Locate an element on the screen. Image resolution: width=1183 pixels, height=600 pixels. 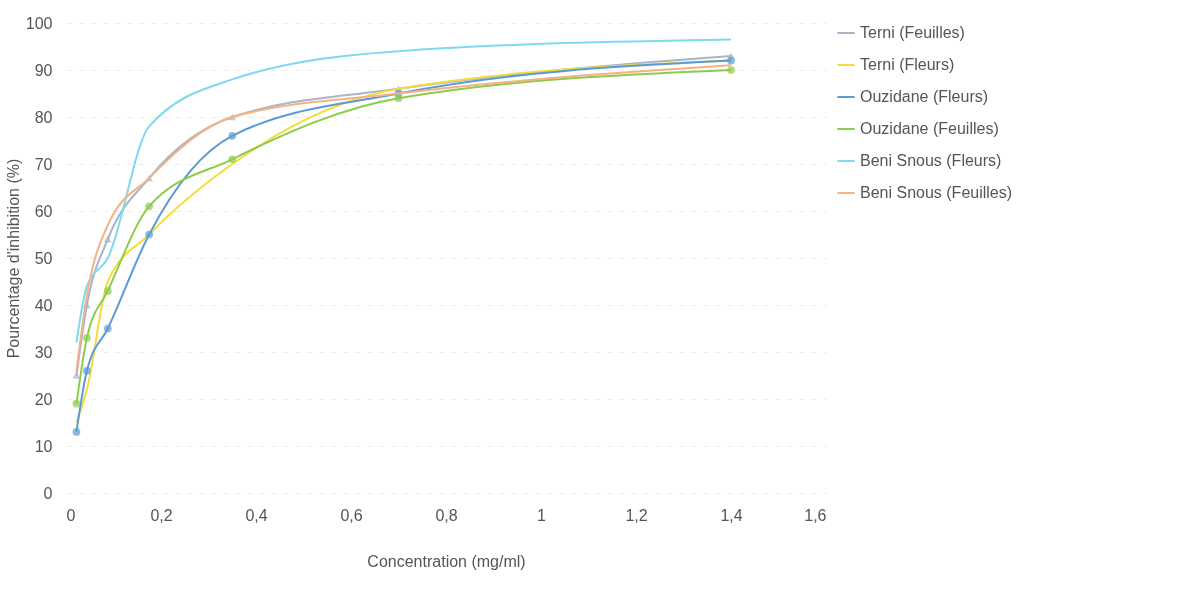
y-tick-label: 30 is located at coordinates (43, 352).